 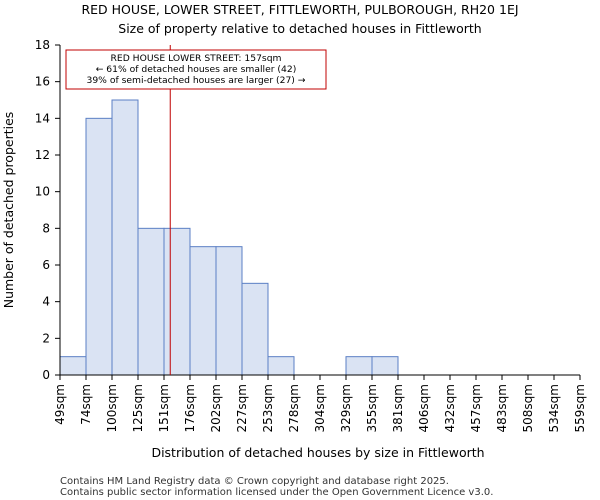 I want to click on x-tick-label: 508sqm, so click(x=528, y=408).